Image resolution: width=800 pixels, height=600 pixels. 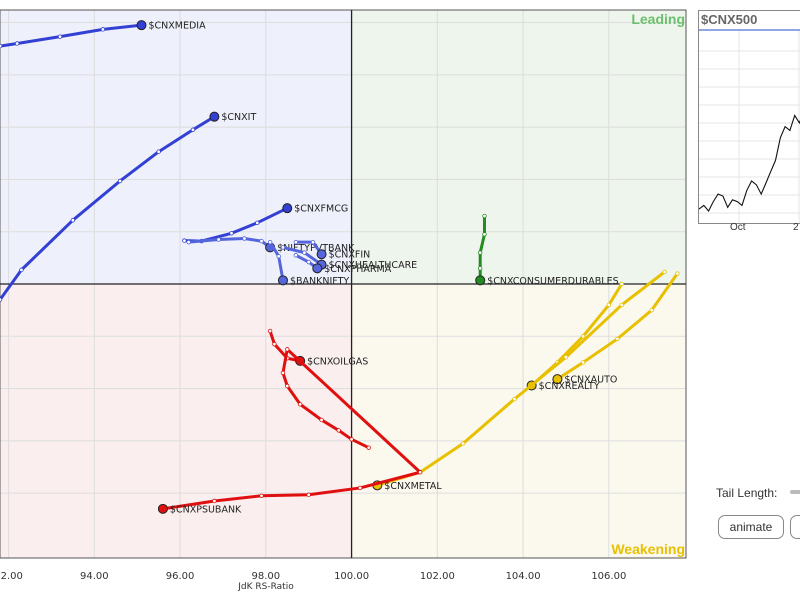 I want to click on secondary-button, so click(x=795, y=527).